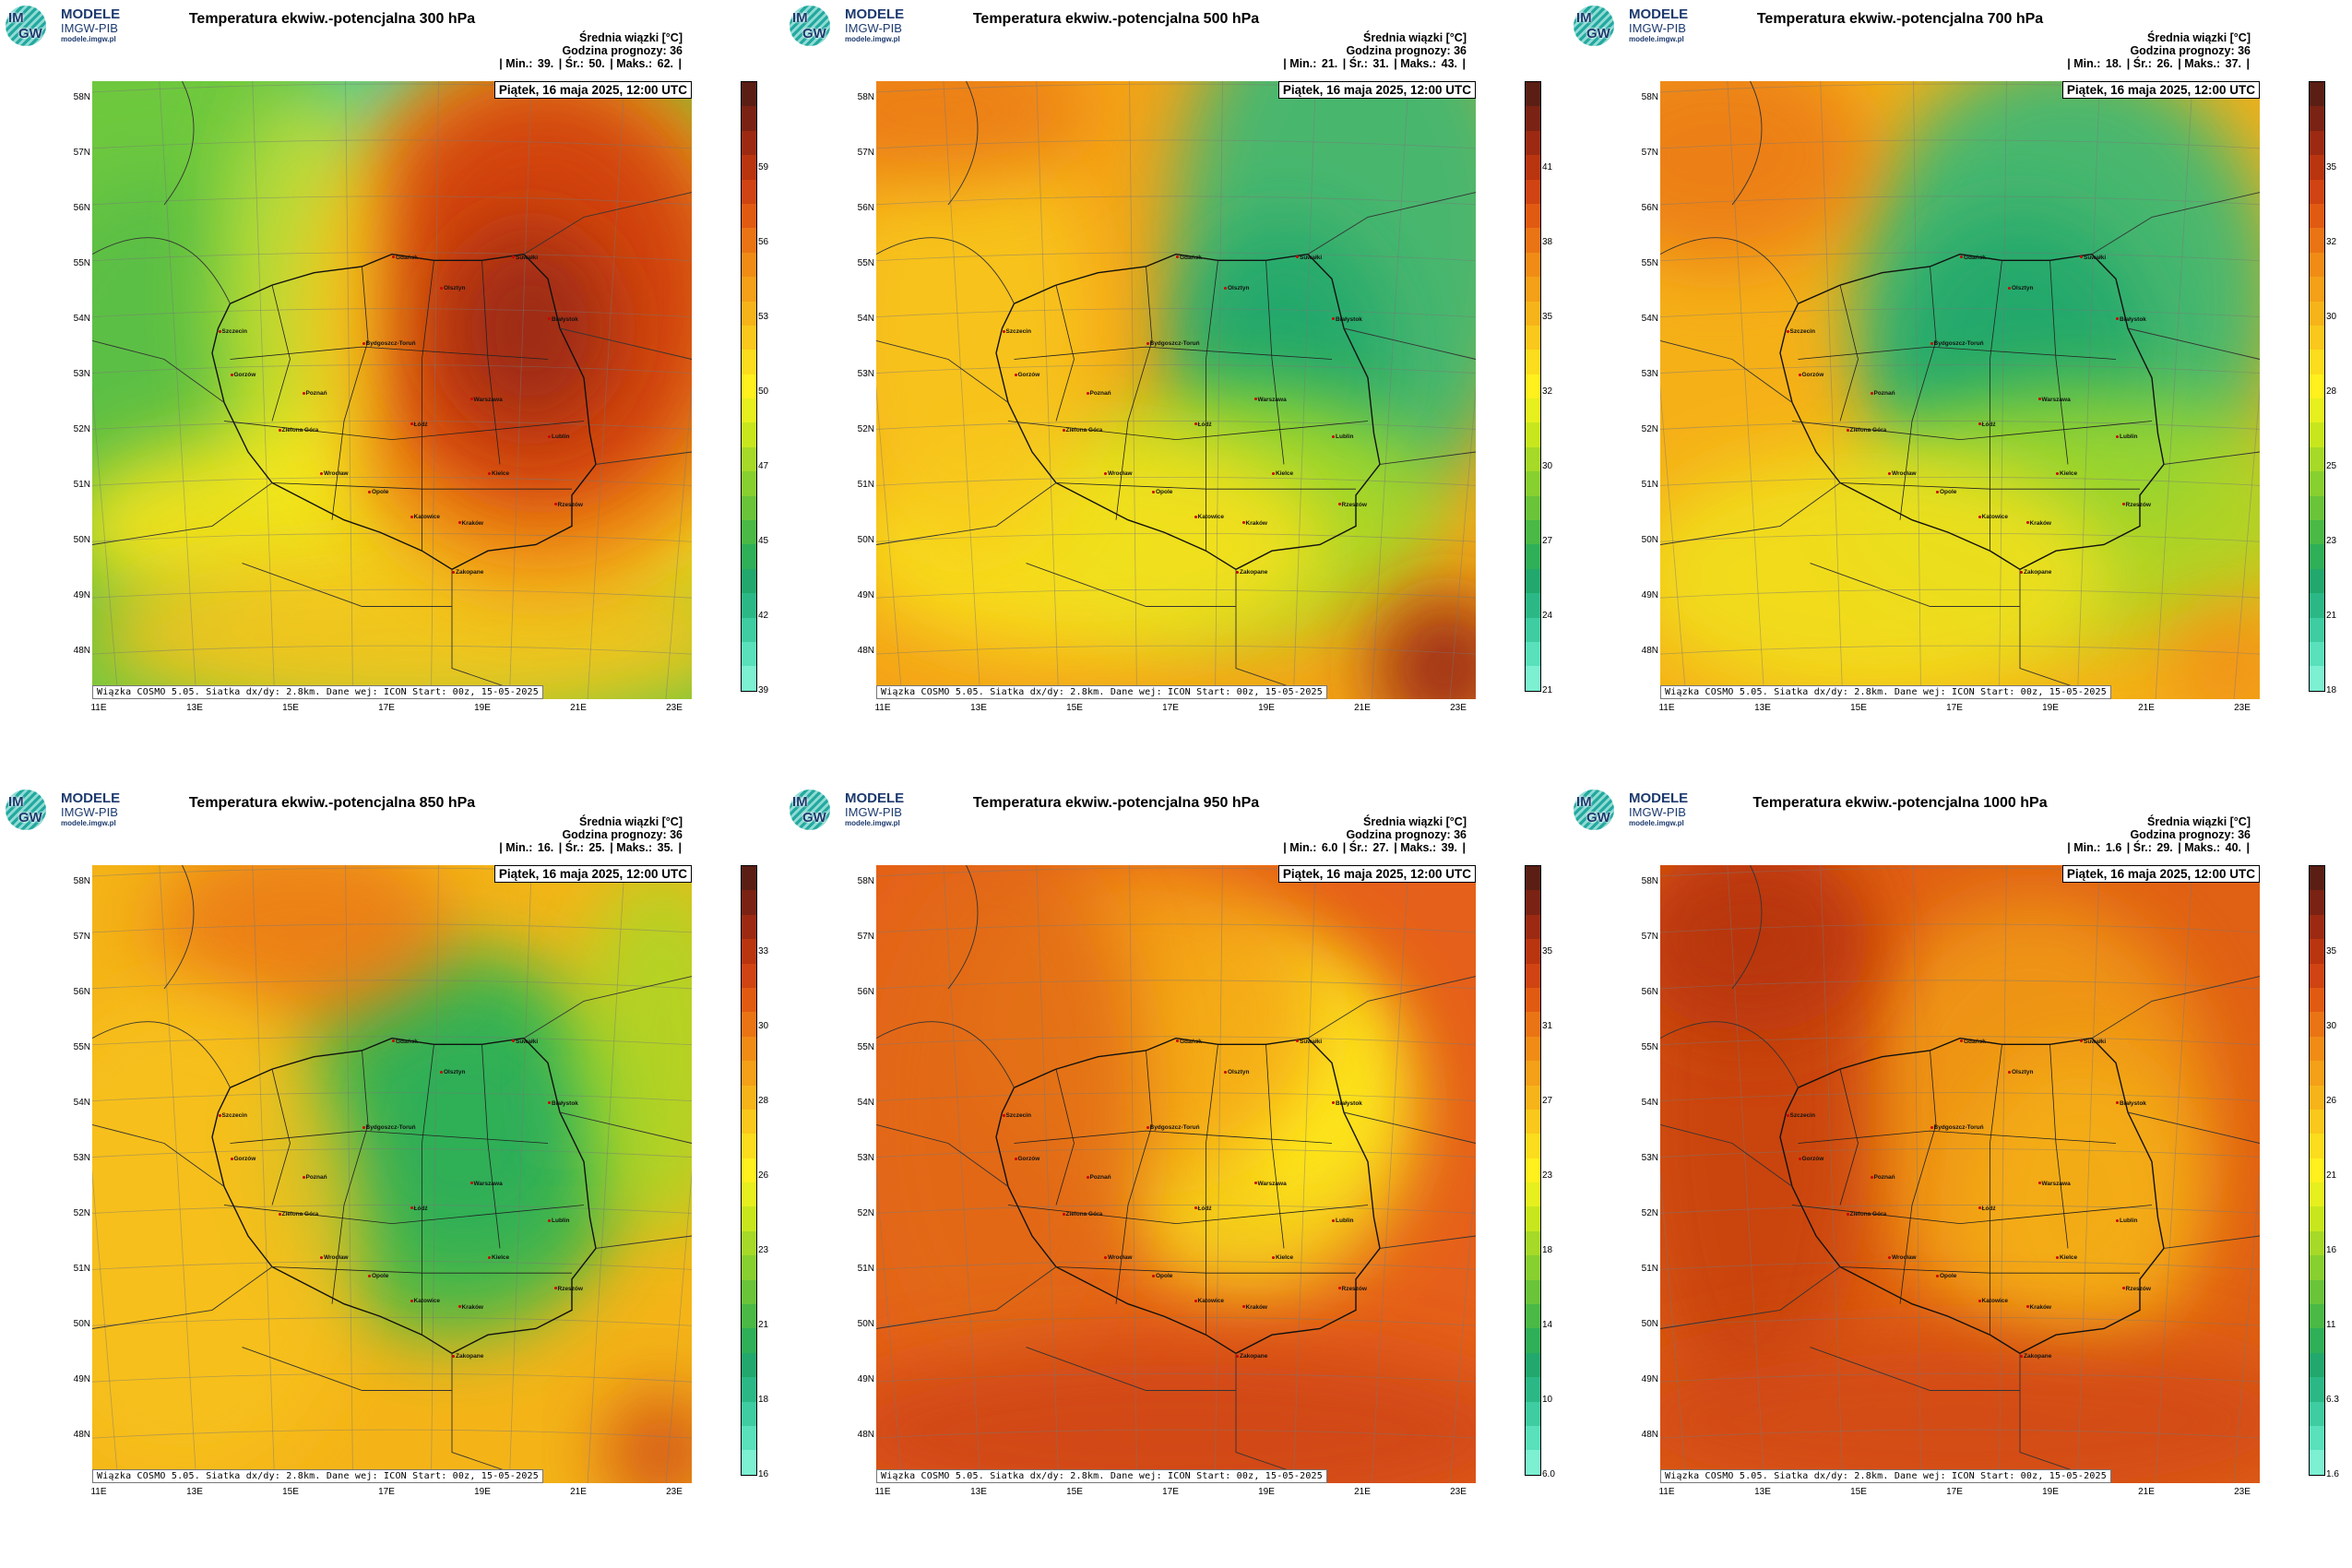 This screenshot has height=1568, width=2352. Describe the element at coordinates (1547, 391) in the screenshot. I see `colorbar-tick-label: 32` at that location.